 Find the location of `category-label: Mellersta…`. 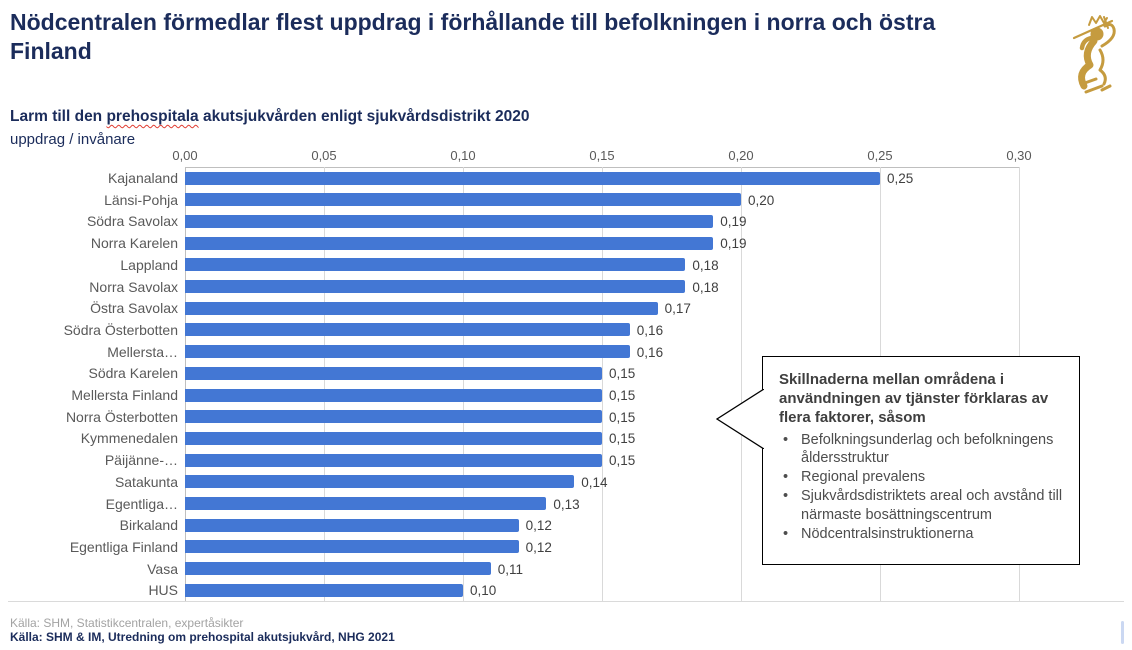

category-label: Mellersta… is located at coordinates (142, 351).